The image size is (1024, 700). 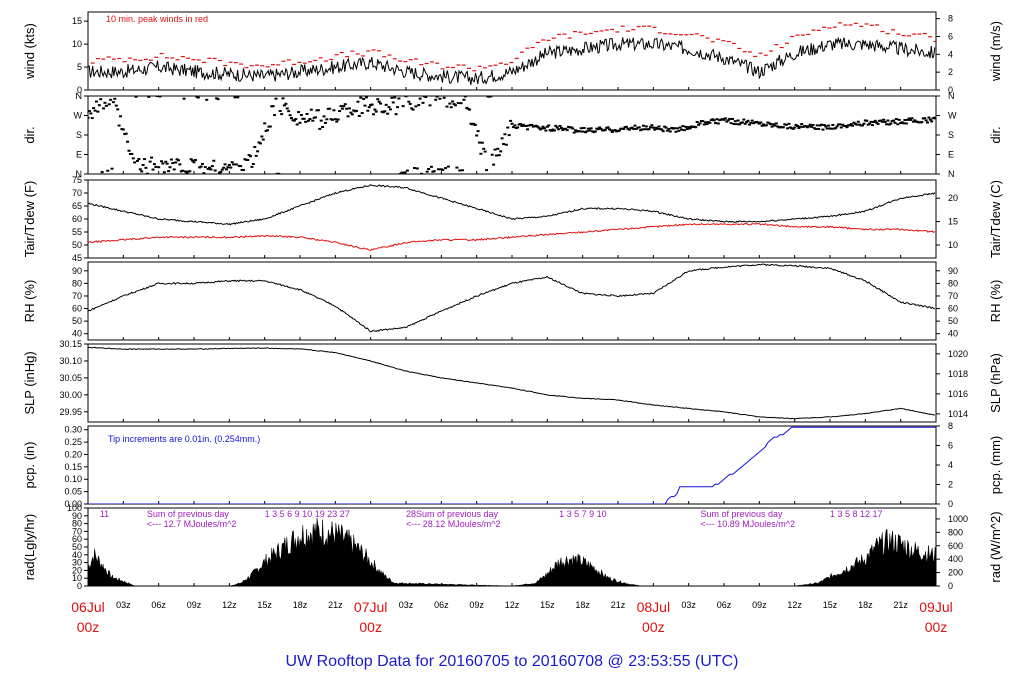 I want to click on radiation-annotation: 1 3 5 7 9 10, so click(x=583, y=514).